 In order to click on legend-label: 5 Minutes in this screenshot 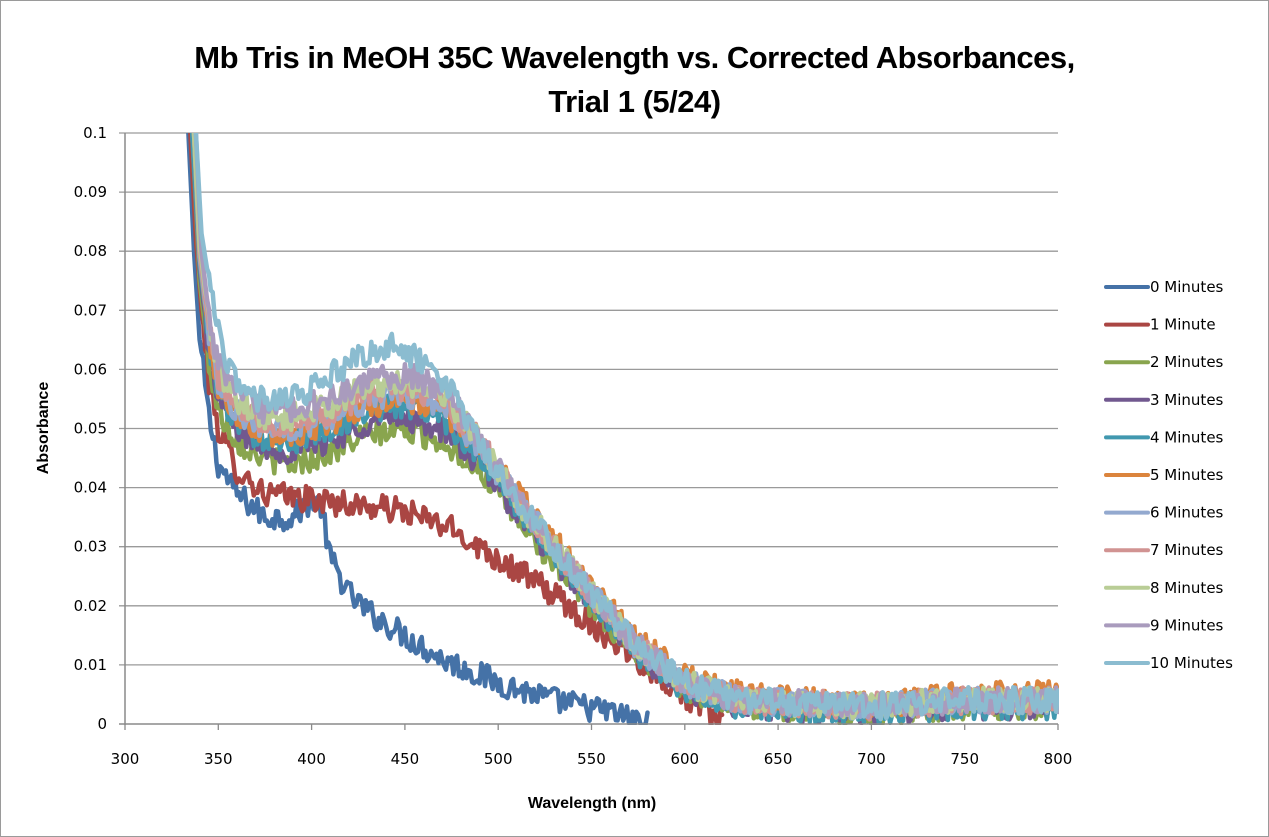, I will do `click(1187, 475)`.